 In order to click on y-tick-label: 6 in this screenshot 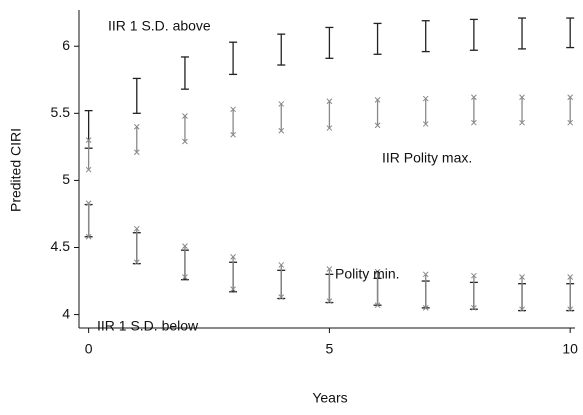, I will do `click(66, 45)`.